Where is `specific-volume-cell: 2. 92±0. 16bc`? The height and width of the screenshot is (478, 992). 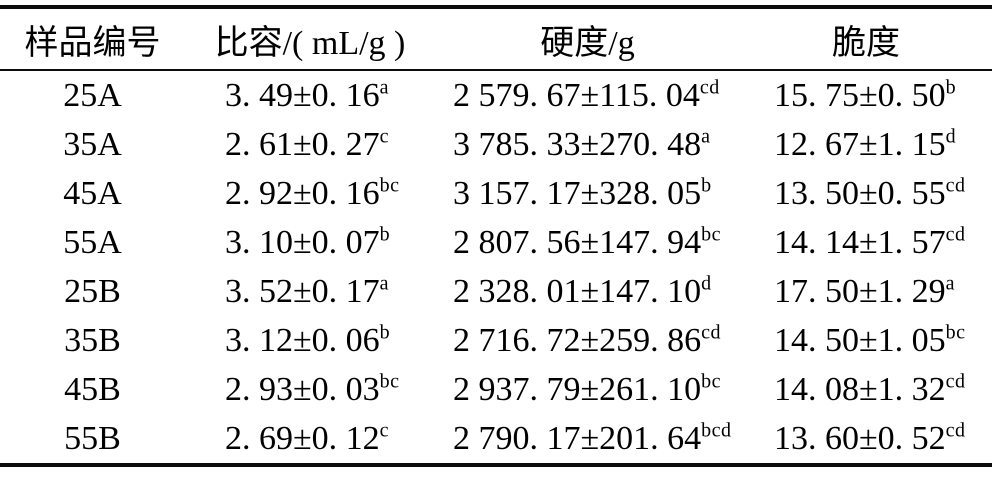
specific-volume-cell: 2. 92±0. 16bc is located at coordinates (310, 193).